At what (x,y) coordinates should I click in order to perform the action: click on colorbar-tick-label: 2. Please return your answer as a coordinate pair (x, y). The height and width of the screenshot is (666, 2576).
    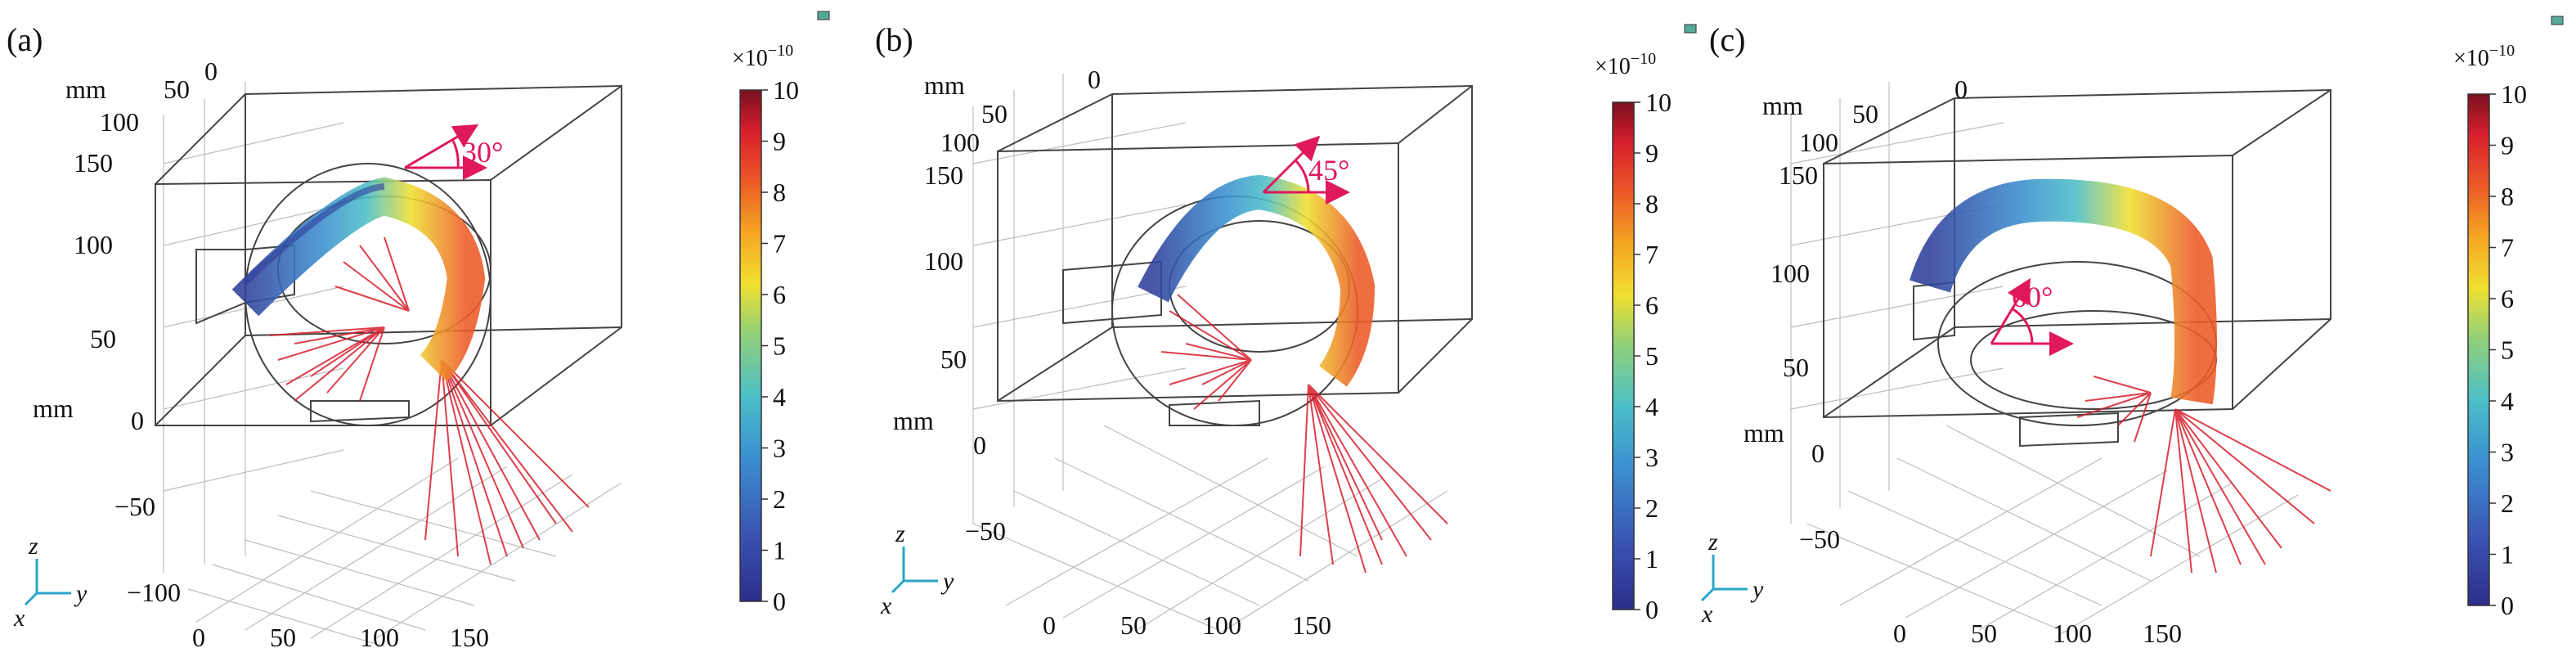
    Looking at the image, I should click on (1652, 508).